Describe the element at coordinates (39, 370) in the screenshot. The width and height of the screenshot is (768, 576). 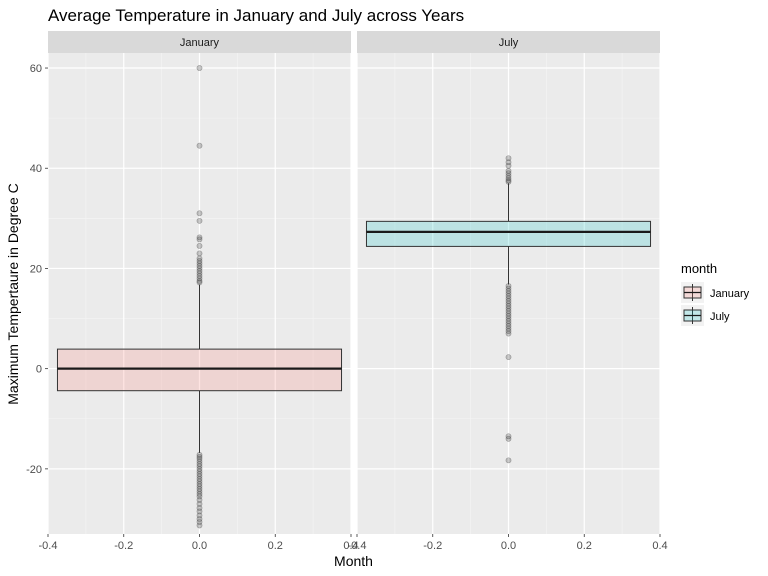
I see `y-tick-label: 0` at that location.